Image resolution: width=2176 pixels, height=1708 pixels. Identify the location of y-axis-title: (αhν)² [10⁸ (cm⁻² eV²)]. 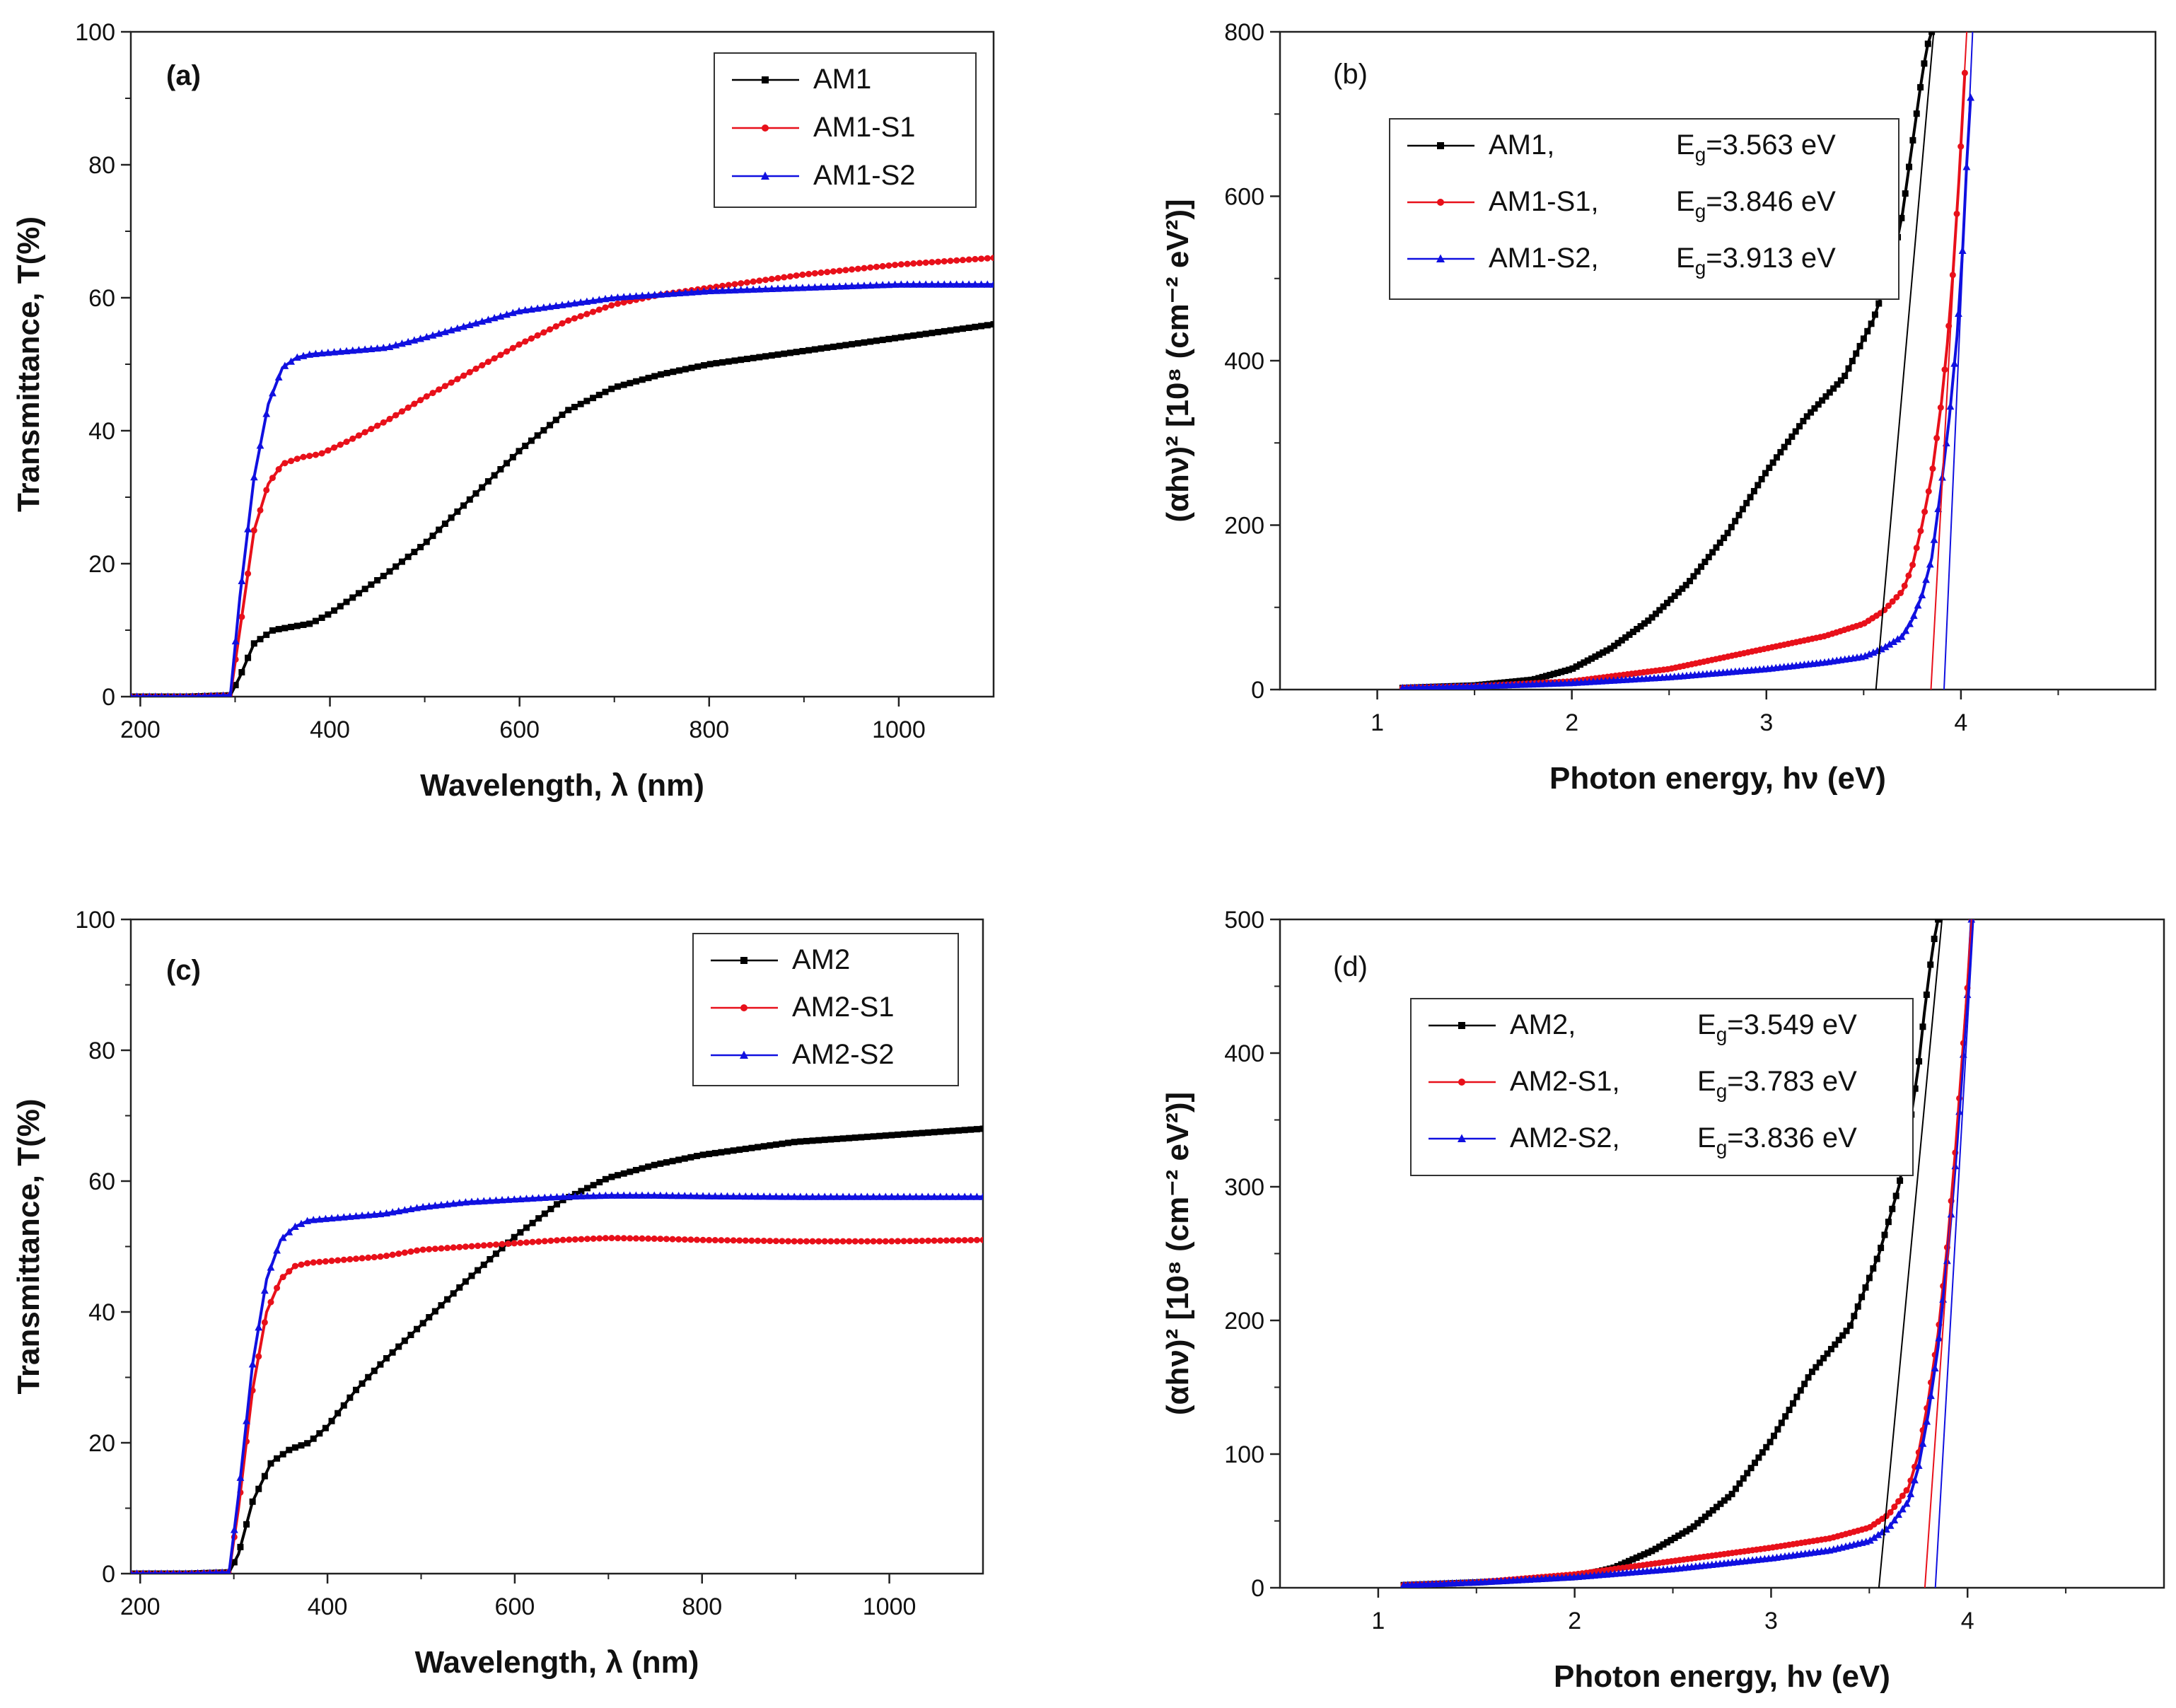
(1177, 360).